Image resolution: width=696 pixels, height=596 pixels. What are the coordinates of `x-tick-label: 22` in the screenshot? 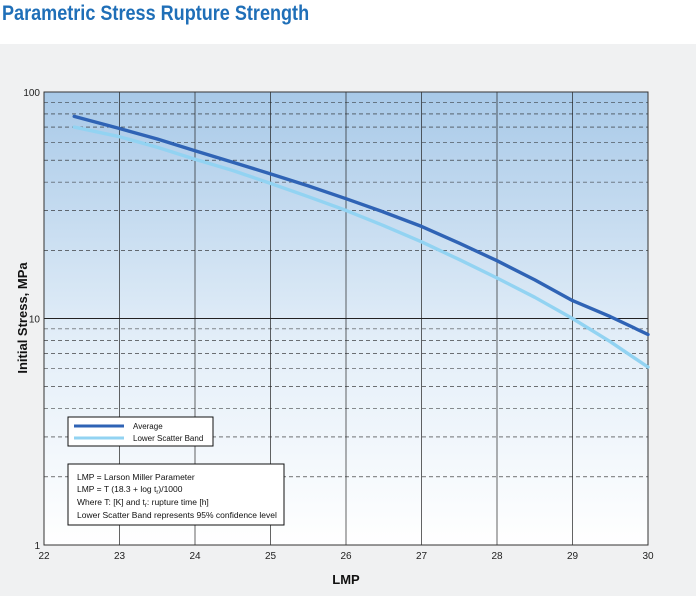 It's located at (44, 556).